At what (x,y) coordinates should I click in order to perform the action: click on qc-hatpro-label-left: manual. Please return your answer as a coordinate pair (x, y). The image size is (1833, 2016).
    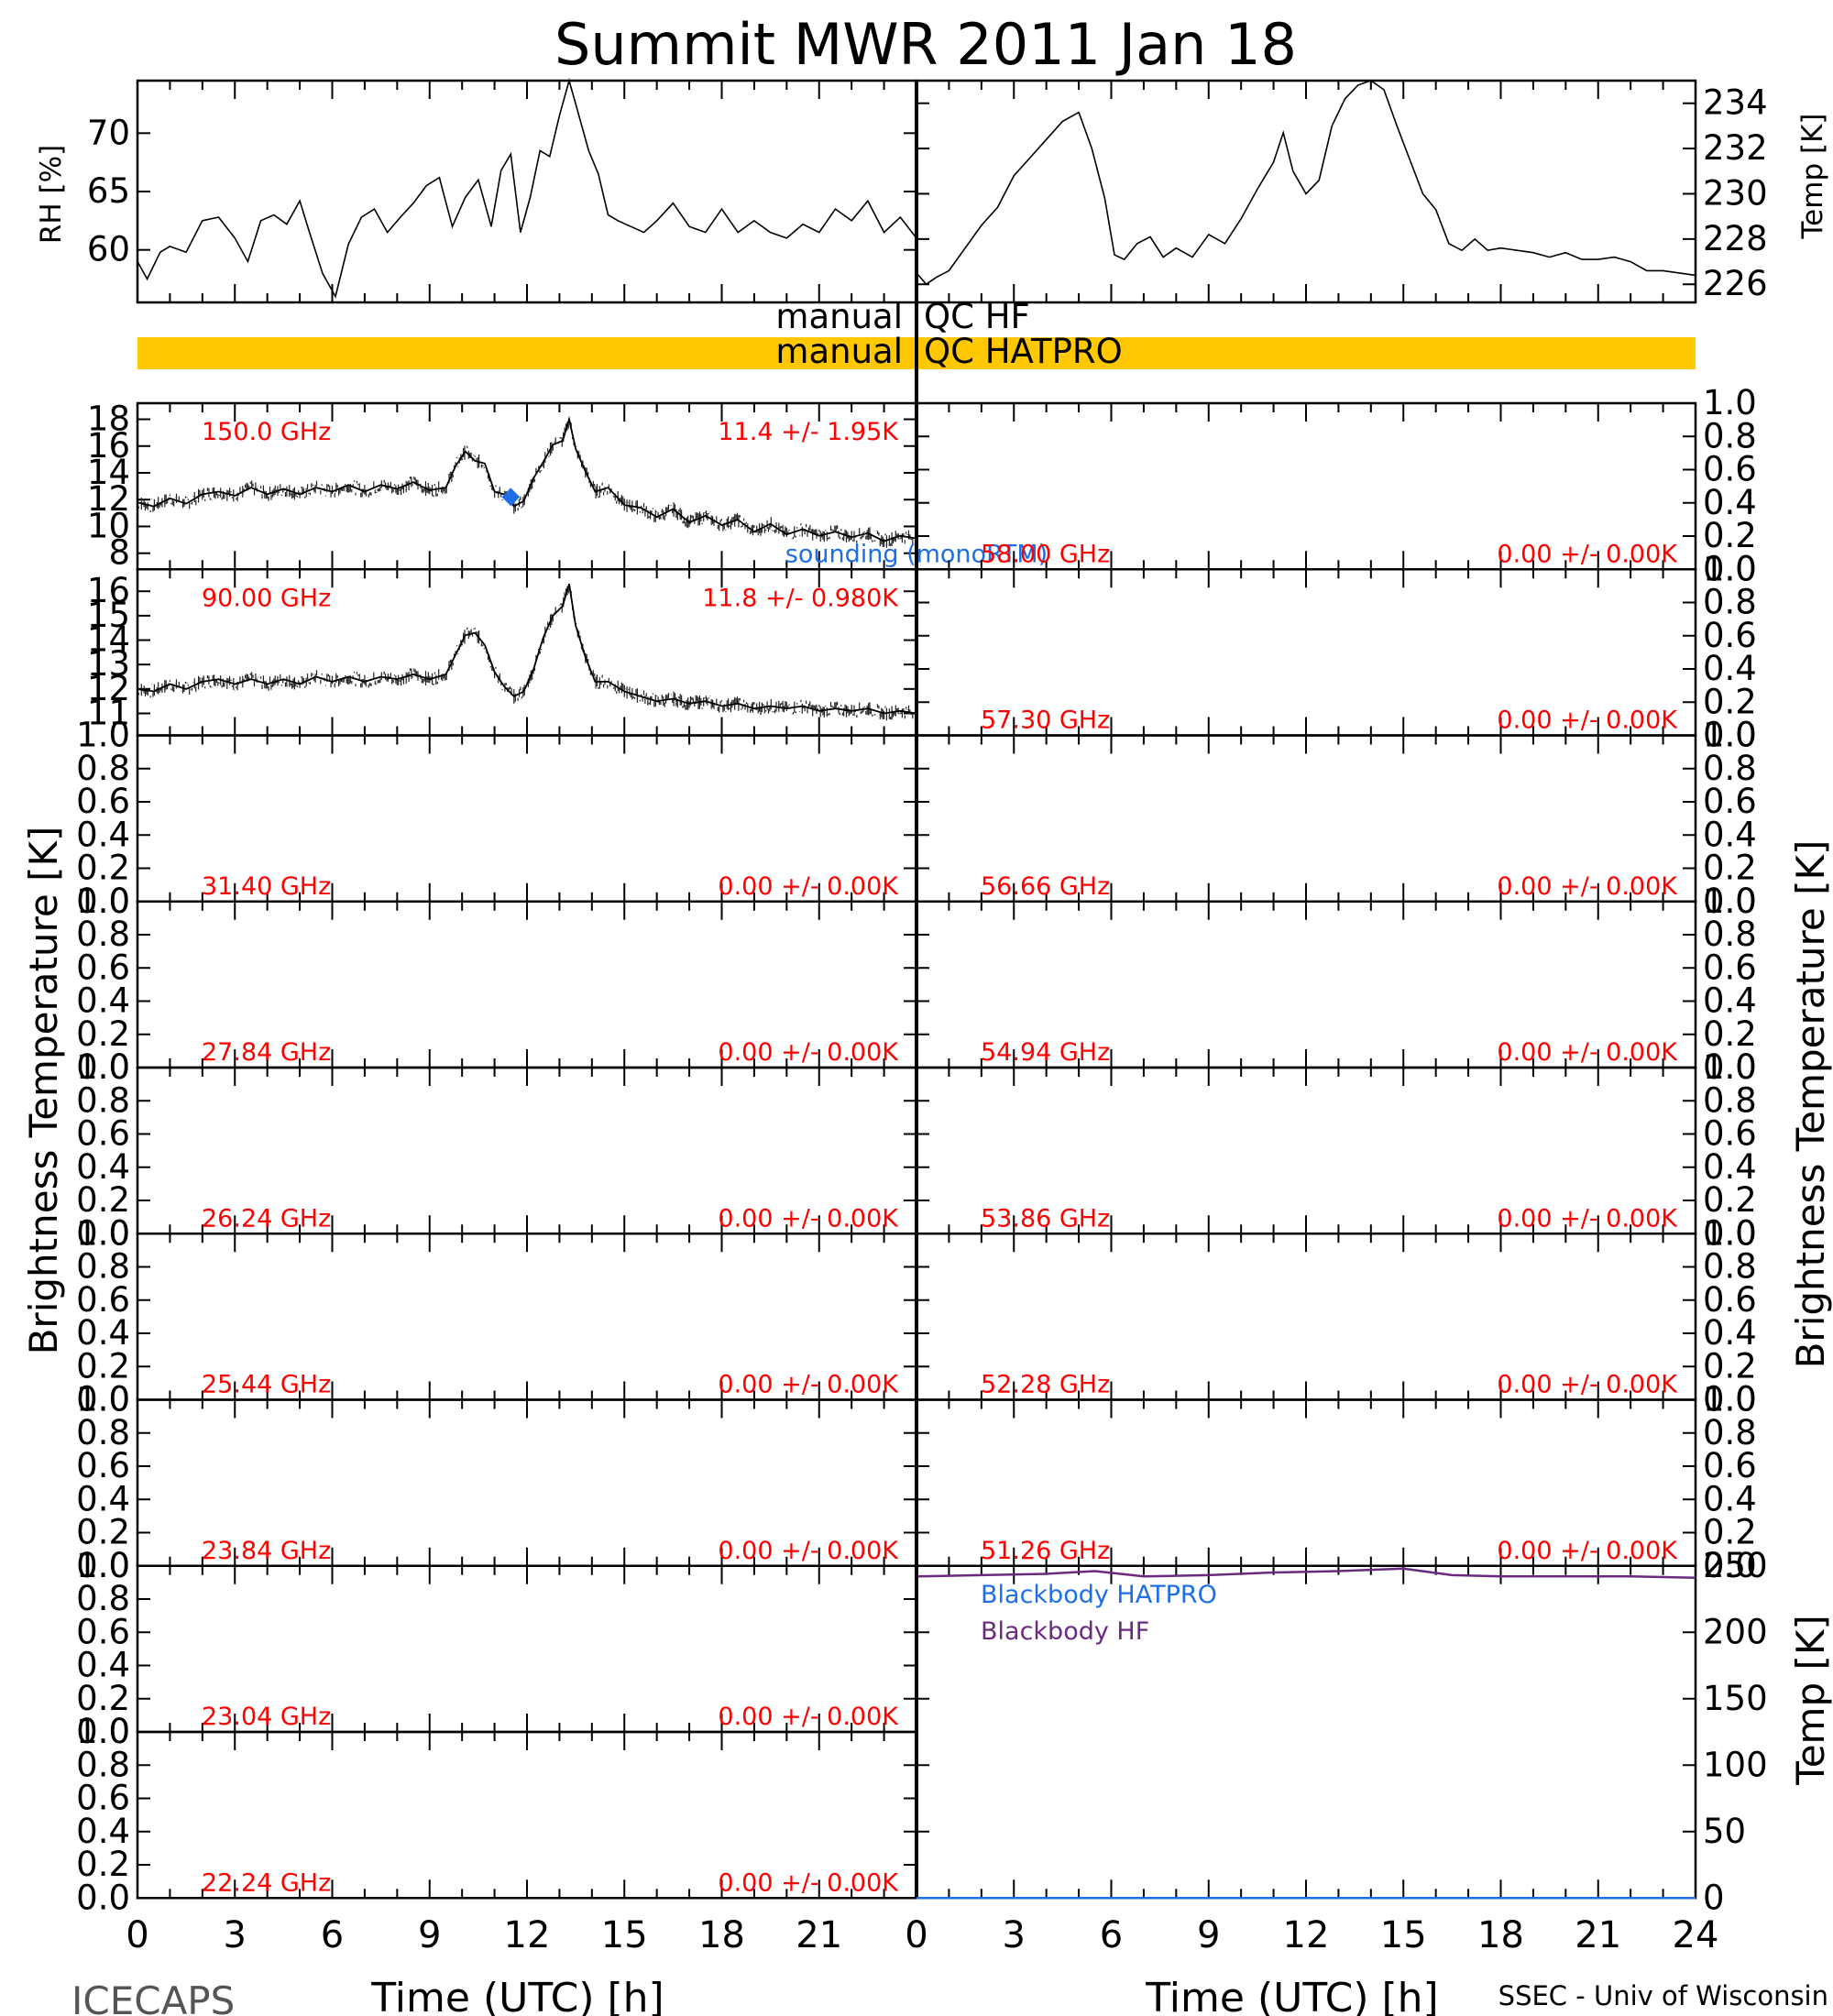
    Looking at the image, I should click on (839, 351).